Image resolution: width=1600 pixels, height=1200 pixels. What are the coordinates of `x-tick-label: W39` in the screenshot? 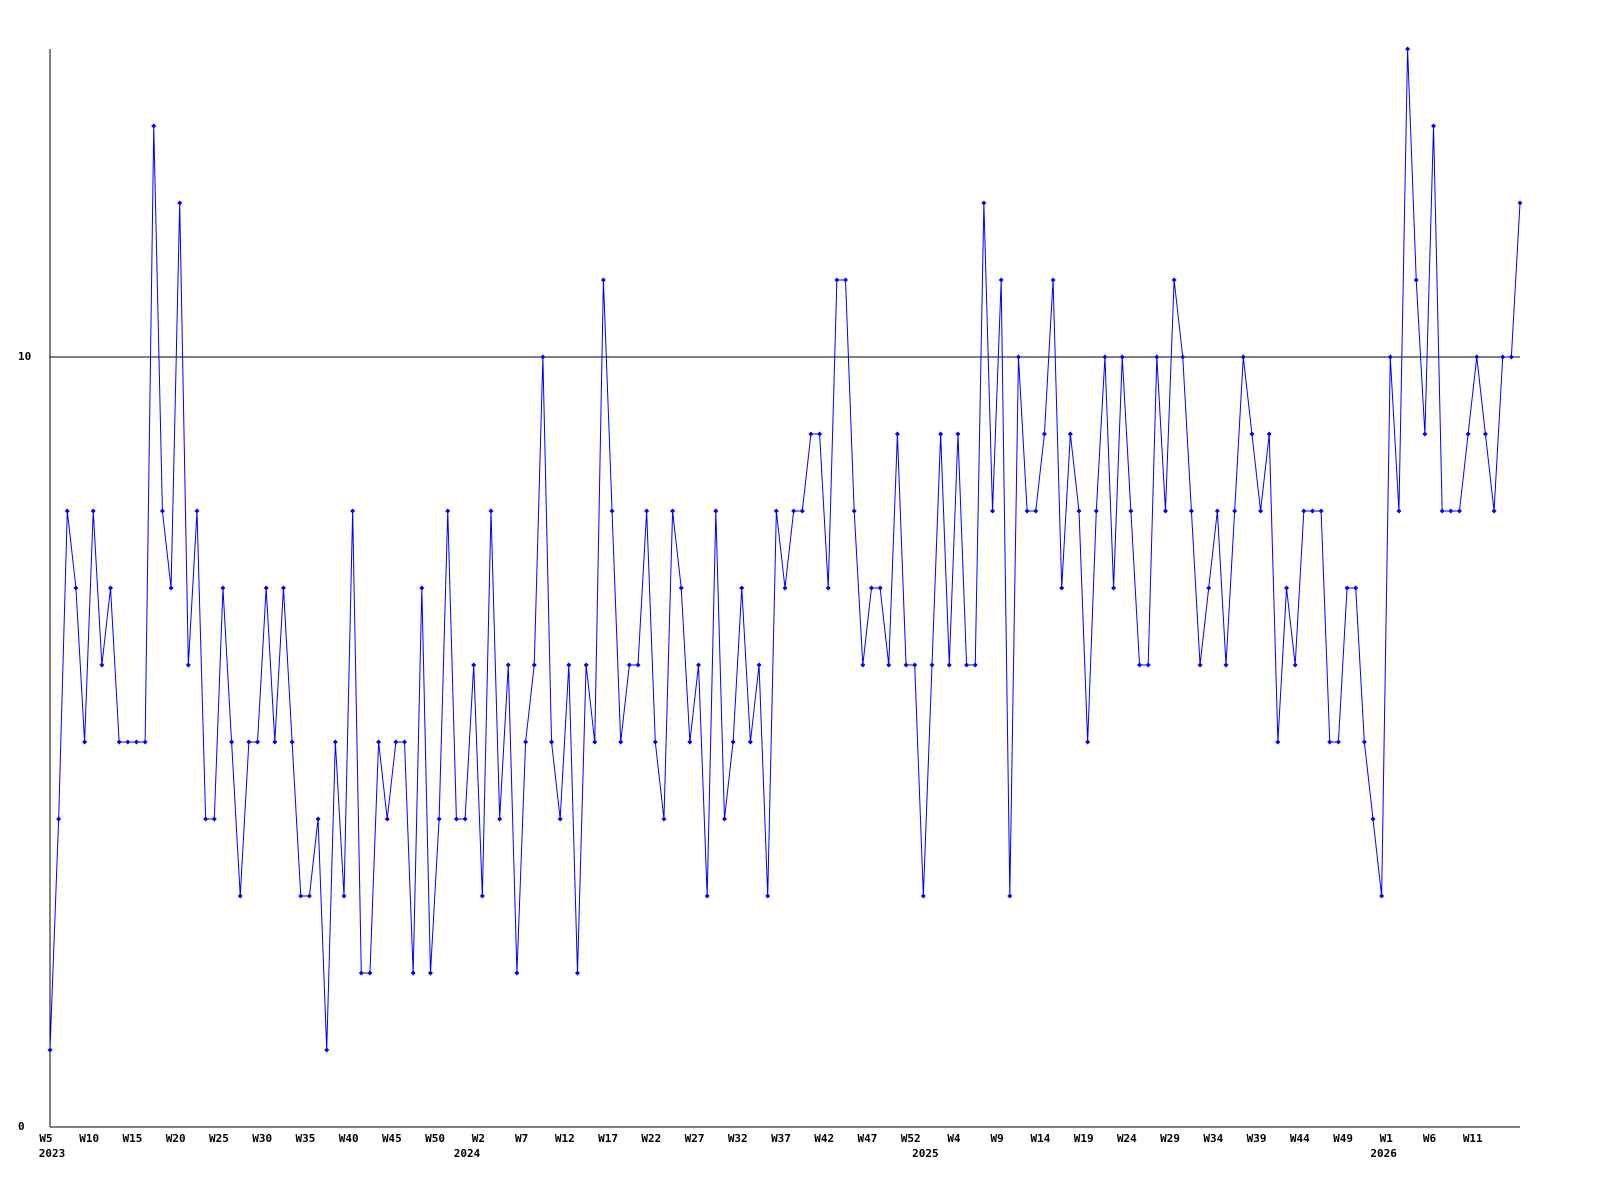 It's located at (1257, 1138).